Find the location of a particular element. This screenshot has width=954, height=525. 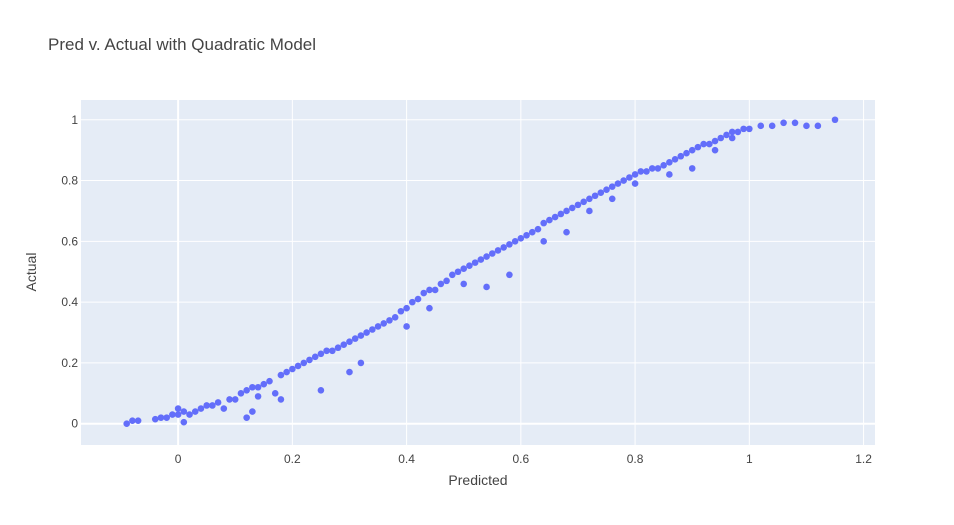

y-tick-label: 0.2 is located at coordinates (69, 363).